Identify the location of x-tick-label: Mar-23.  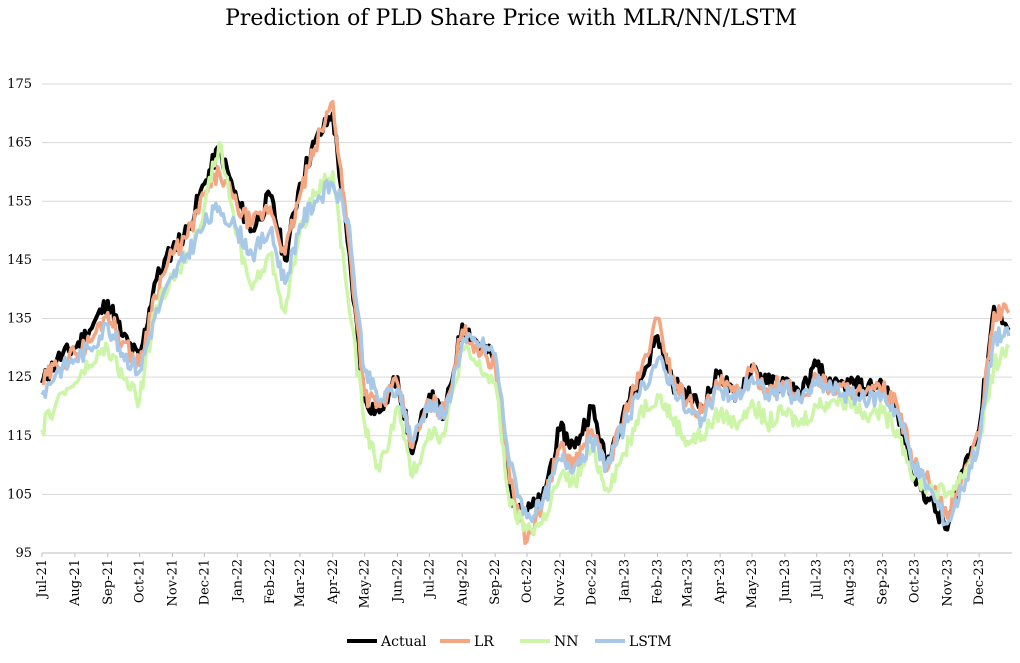
(687, 583).